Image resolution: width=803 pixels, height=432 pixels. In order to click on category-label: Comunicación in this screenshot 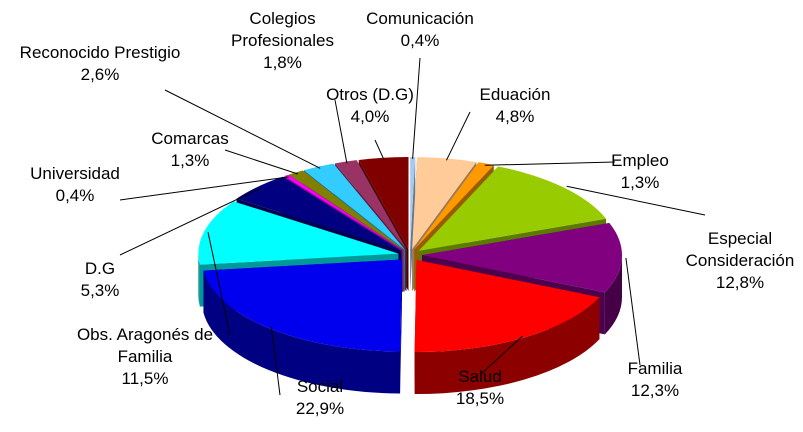, I will do `click(420, 18)`.